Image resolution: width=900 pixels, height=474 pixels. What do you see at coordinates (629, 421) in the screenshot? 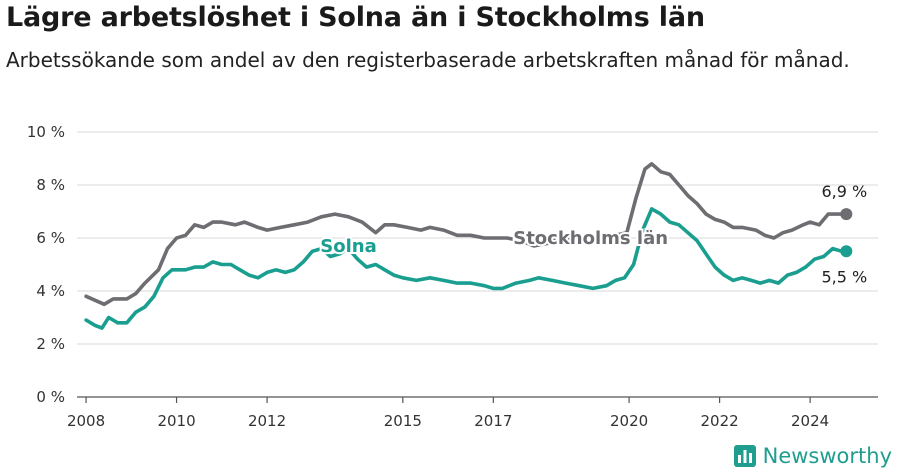
I see `x-tick-label: 2020` at bounding box center [629, 421].